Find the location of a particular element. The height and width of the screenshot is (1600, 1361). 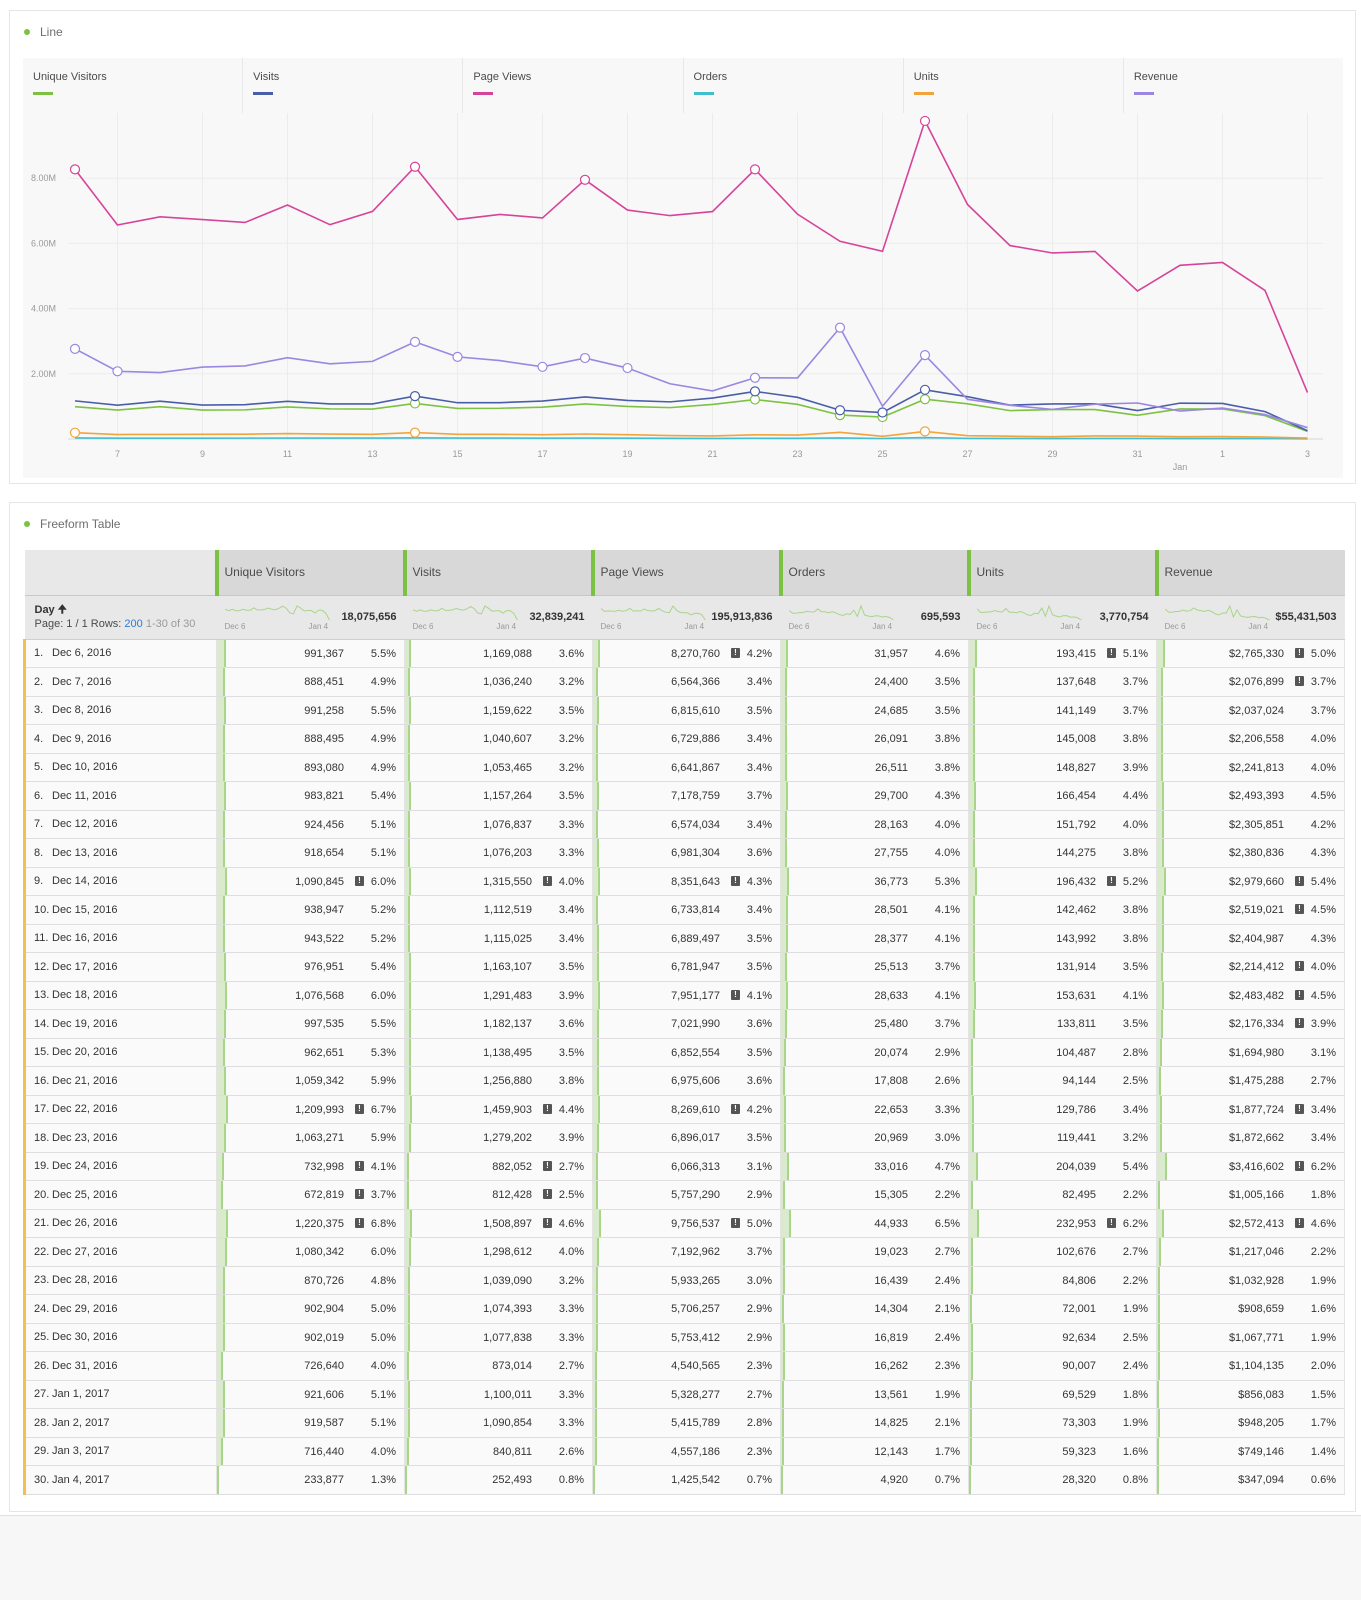

metric-cell: 7,951,177! 4.1% is located at coordinates (686, 995).